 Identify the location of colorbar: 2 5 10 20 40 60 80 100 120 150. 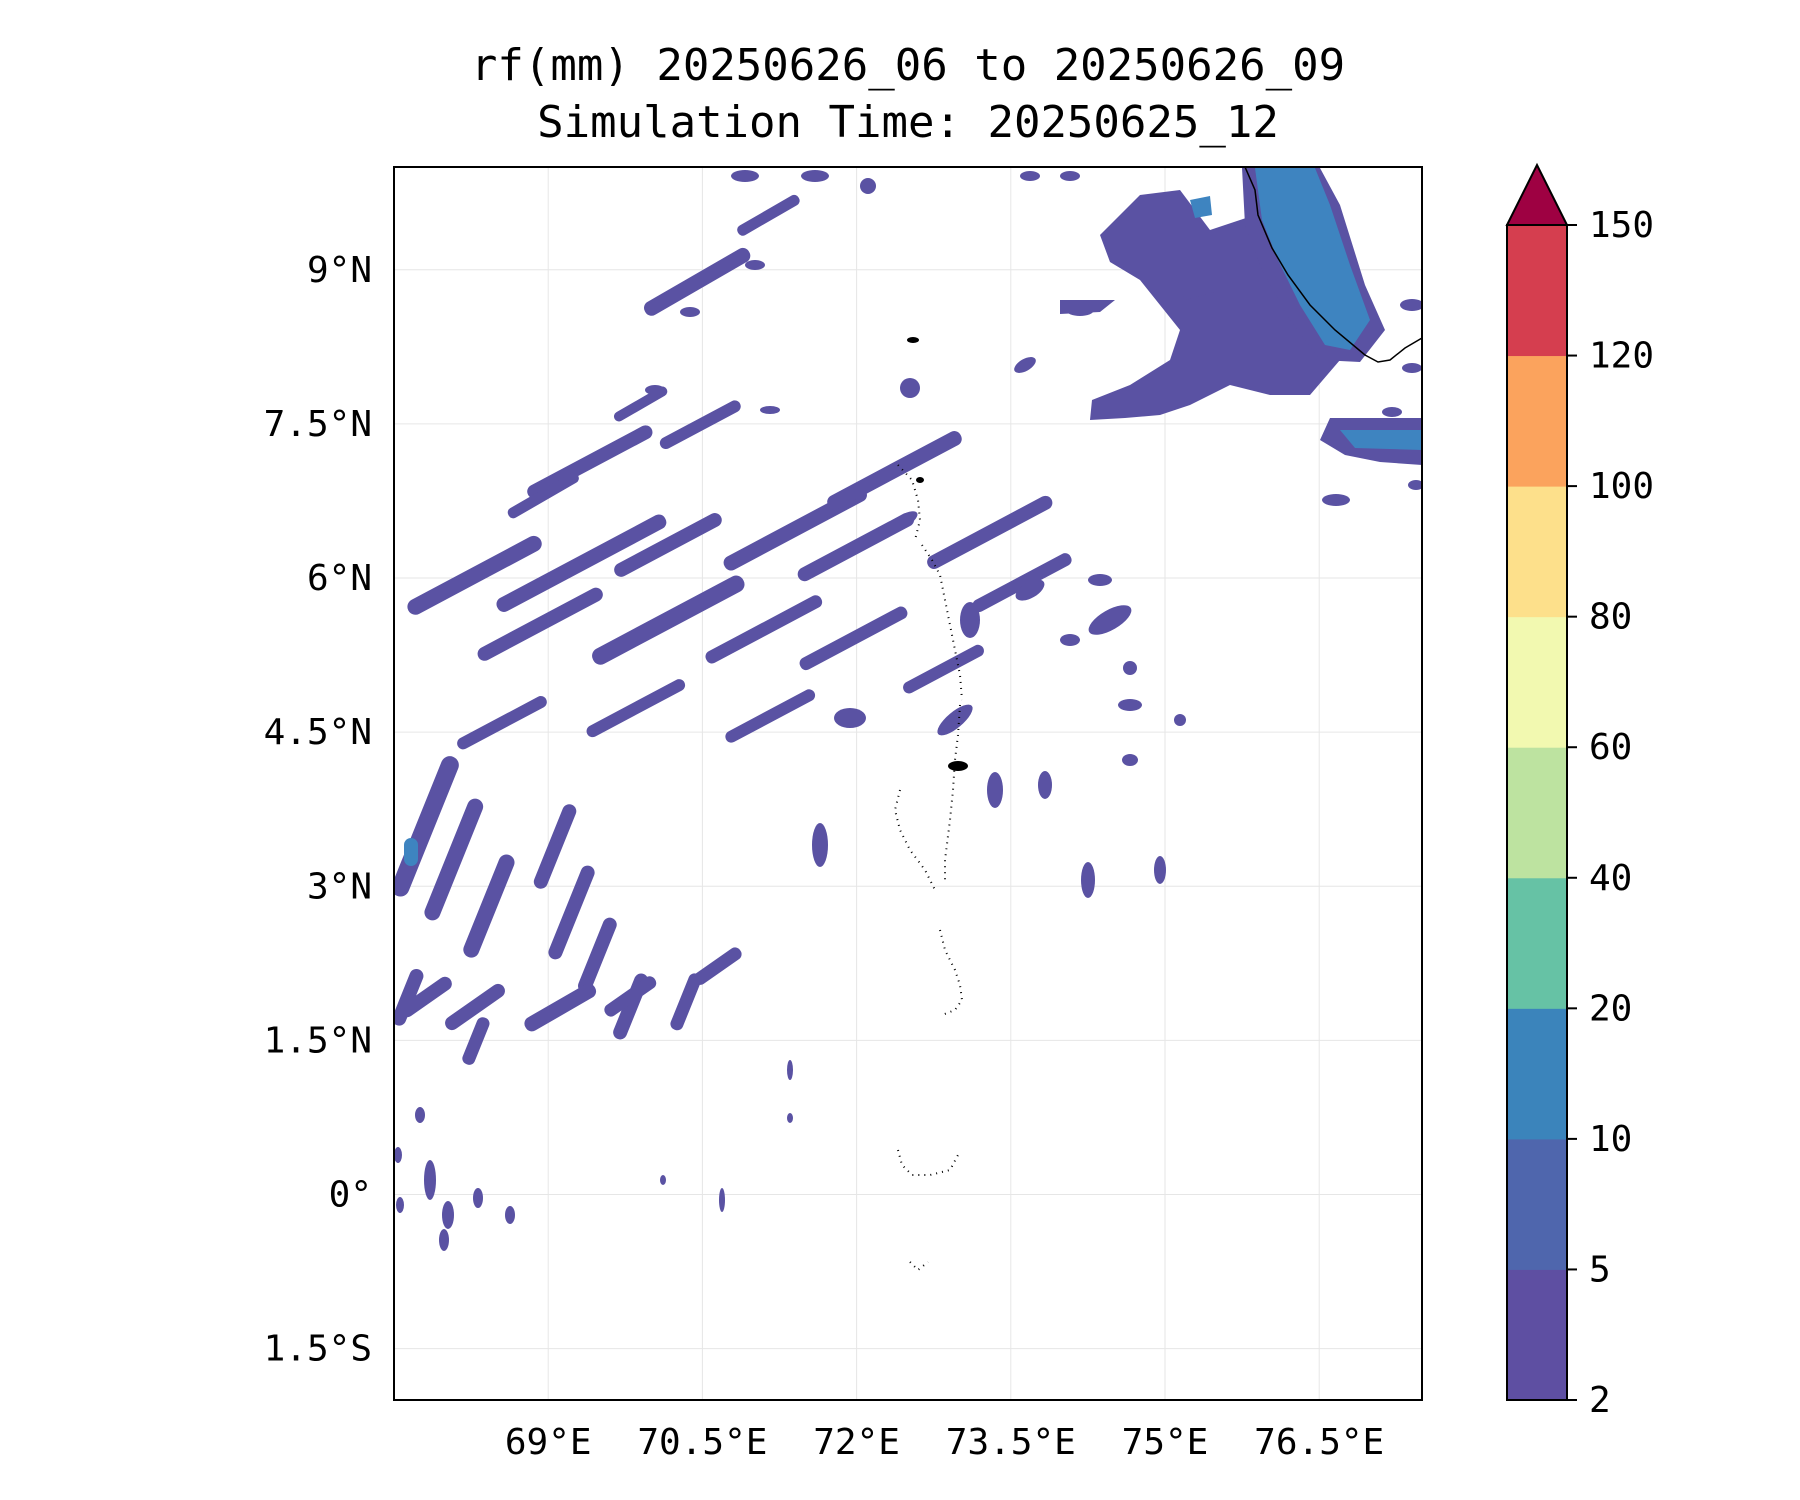
(1579, 791).